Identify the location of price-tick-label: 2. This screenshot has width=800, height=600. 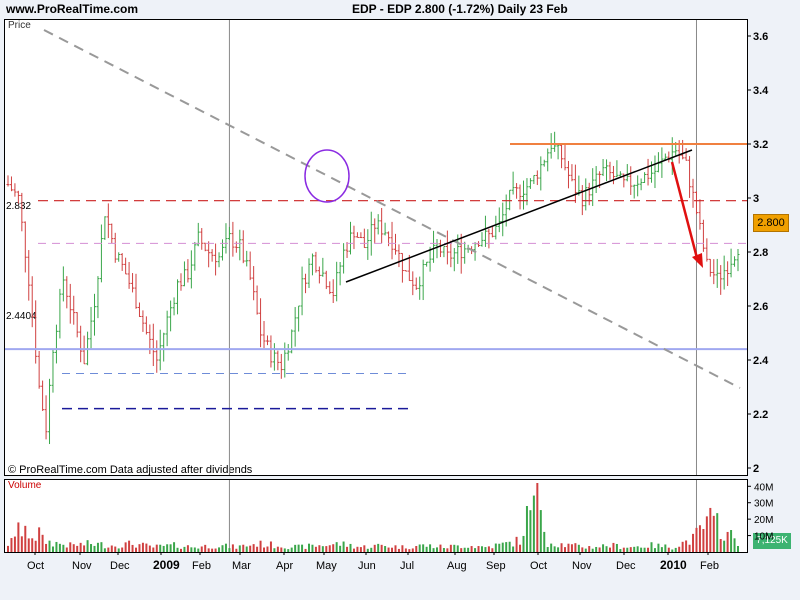
(756, 469).